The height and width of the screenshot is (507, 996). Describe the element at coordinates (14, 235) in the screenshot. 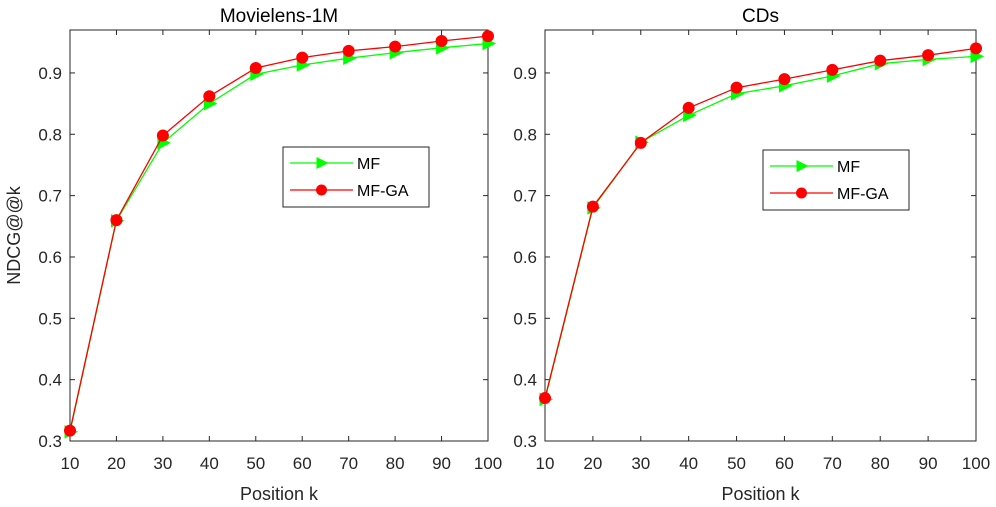

I see `y-axis-title: NDCG@@k` at that location.